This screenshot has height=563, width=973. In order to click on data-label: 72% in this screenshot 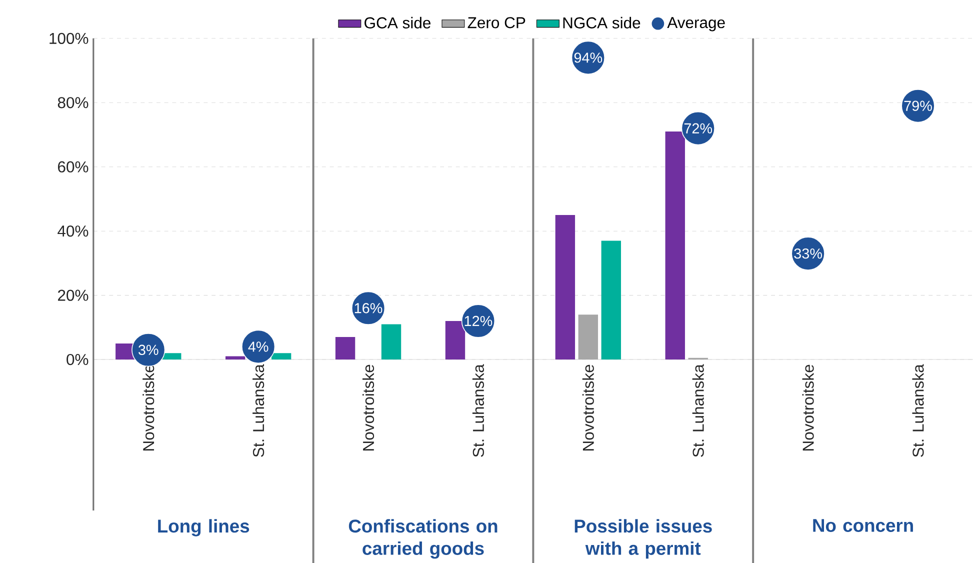, I will do `click(698, 128)`.